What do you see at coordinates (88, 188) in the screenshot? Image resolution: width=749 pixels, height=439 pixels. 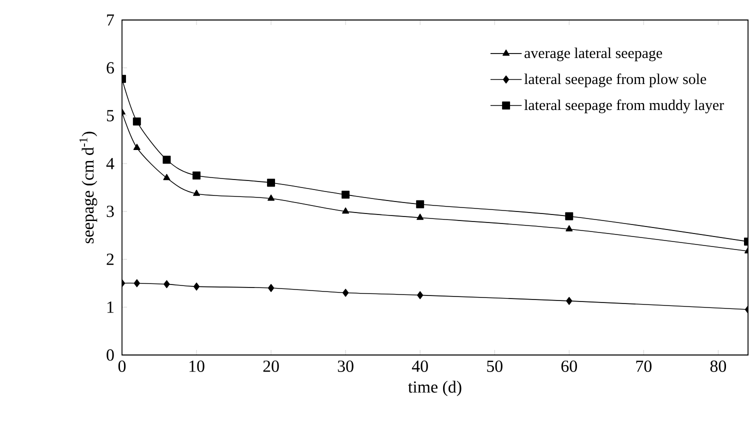 I see `y-axis-title: seepage (cm d$^{-1}$)` at bounding box center [88, 188].